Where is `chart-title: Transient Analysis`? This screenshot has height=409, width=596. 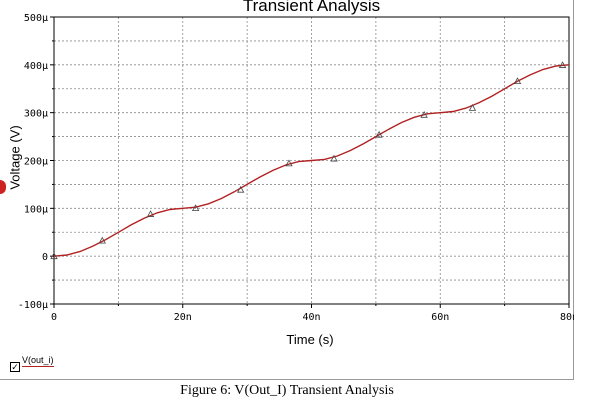
chart-title: Transient Analysis is located at coordinates (311, 7).